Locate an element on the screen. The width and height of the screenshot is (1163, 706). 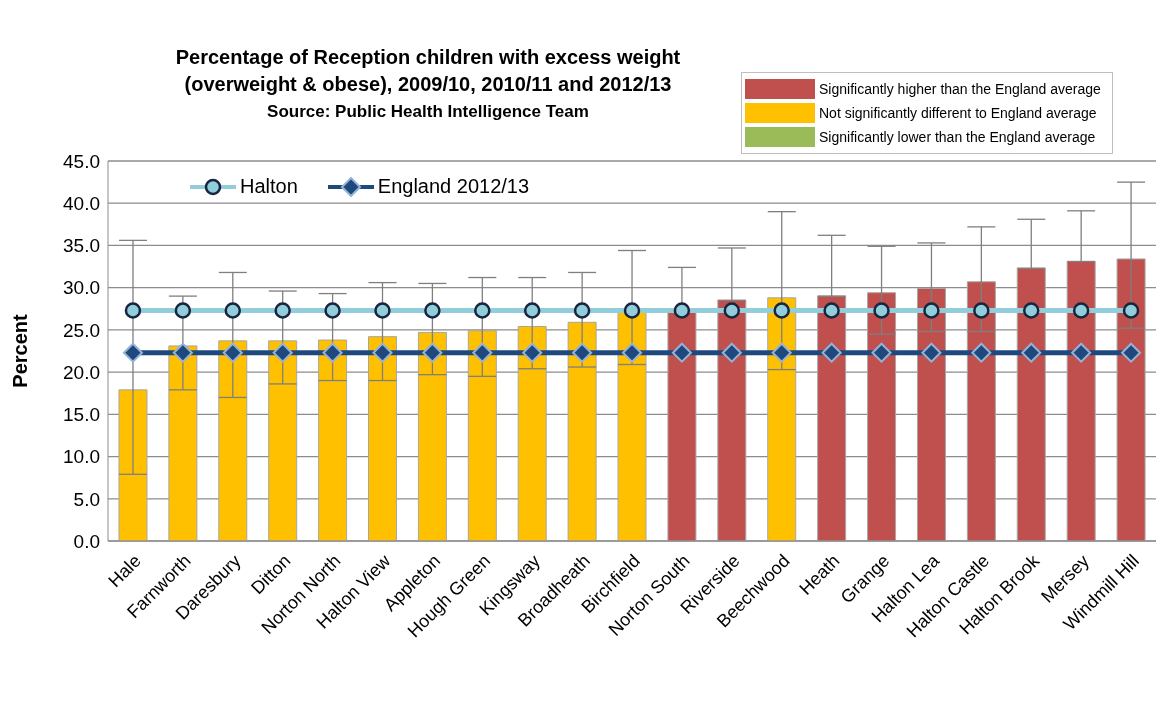
y-tick-label: 30.0 is located at coordinates (81, 288).